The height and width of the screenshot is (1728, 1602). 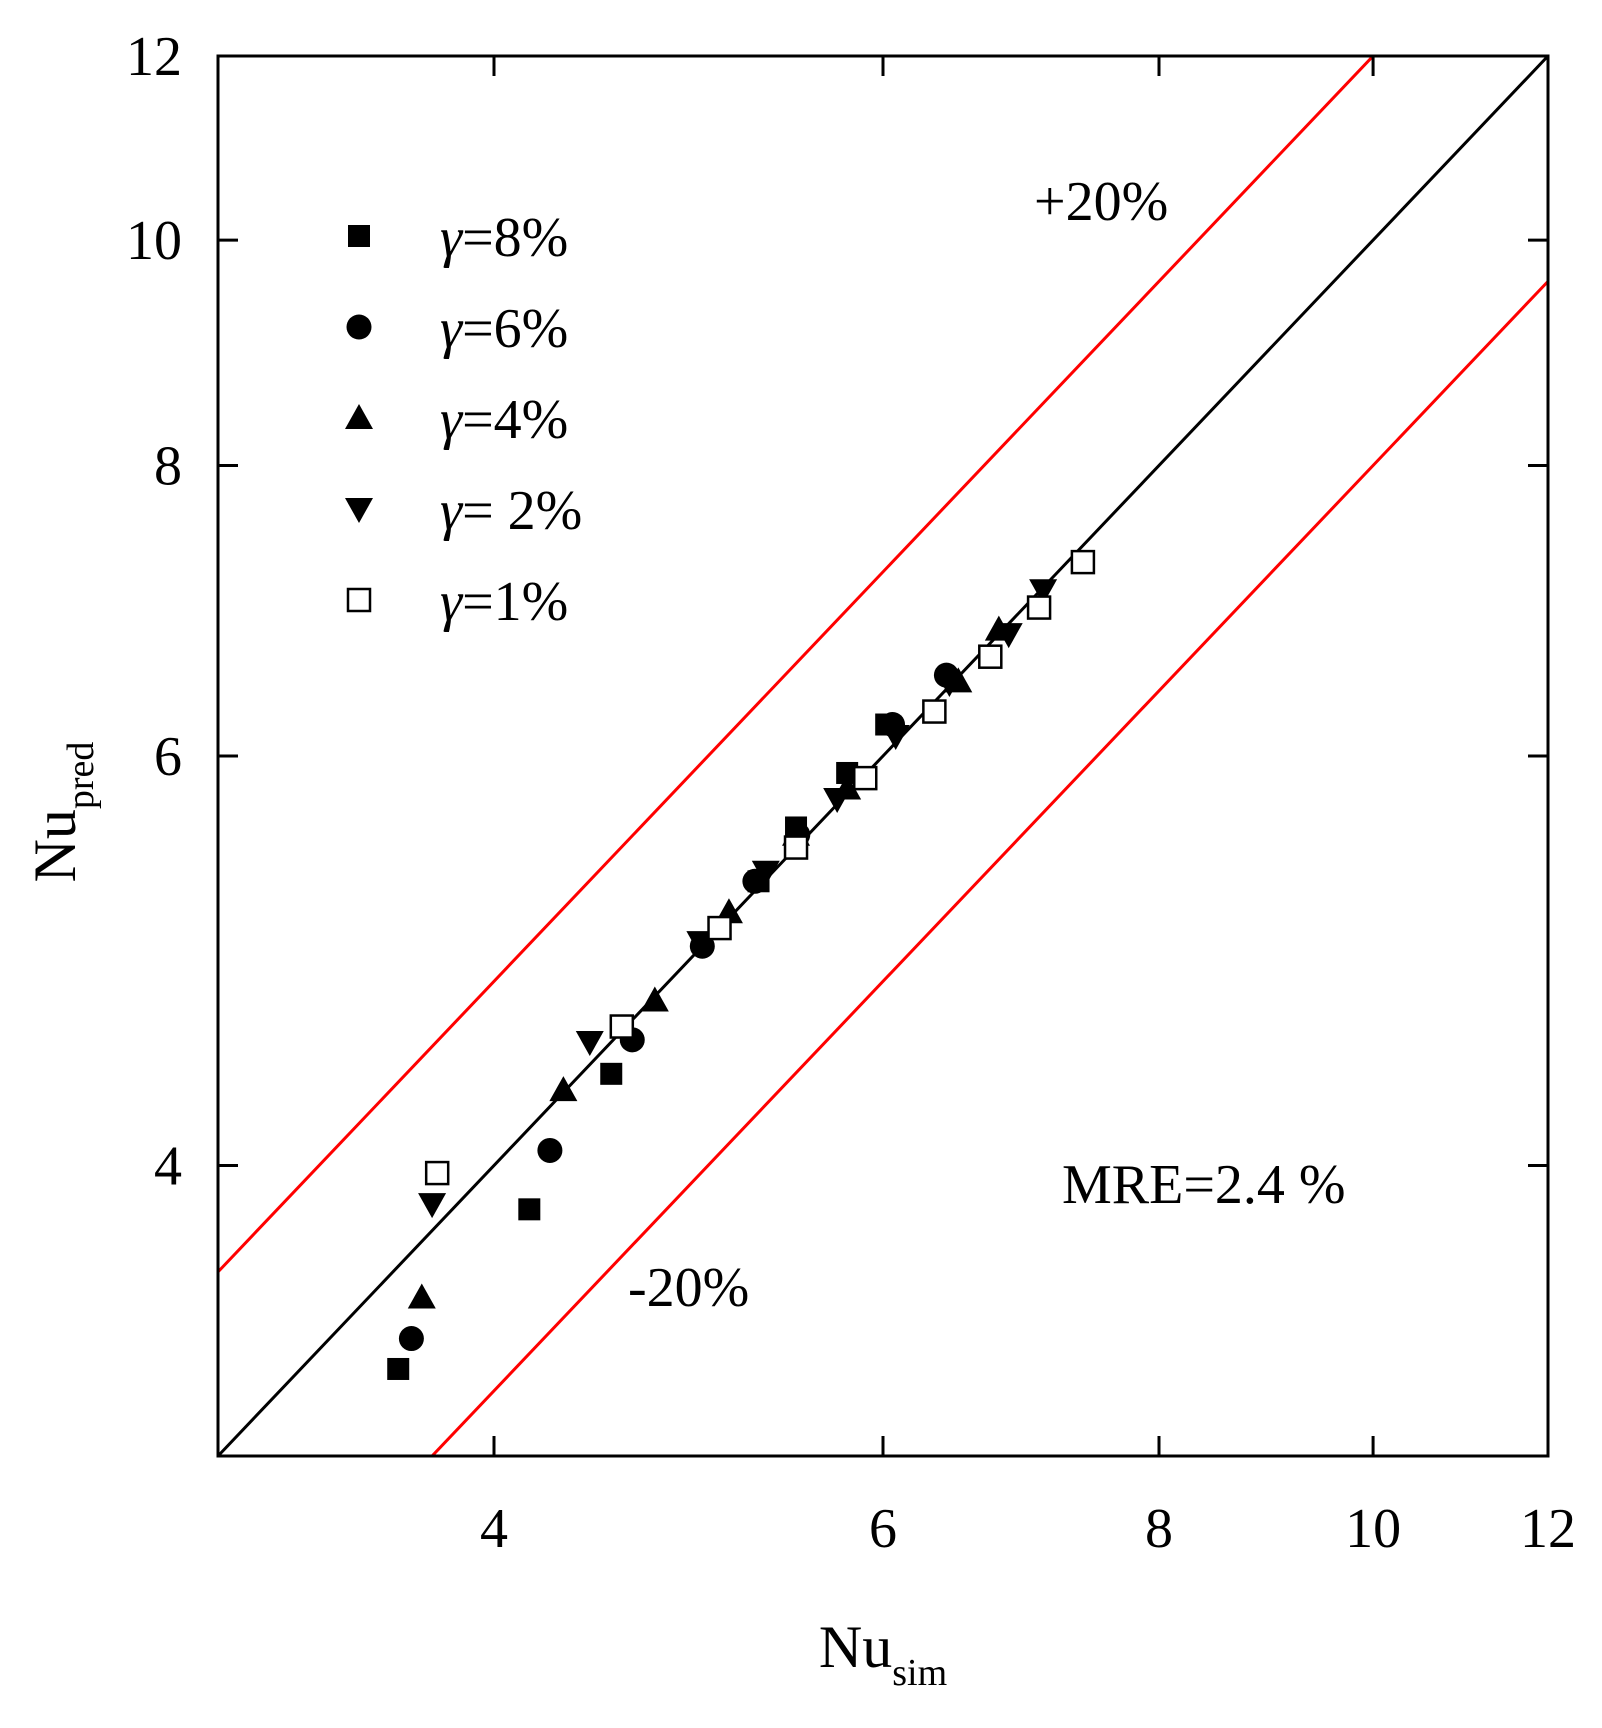 What do you see at coordinates (168, 466) in the screenshot?
I see `y-tick-label: 8` at bounding box center [168, 466].